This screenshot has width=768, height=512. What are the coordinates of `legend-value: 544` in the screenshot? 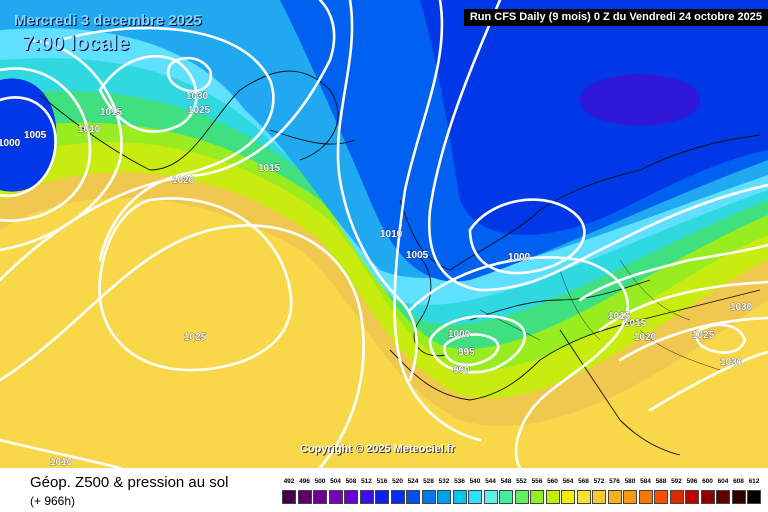 It's located at (490, 481).